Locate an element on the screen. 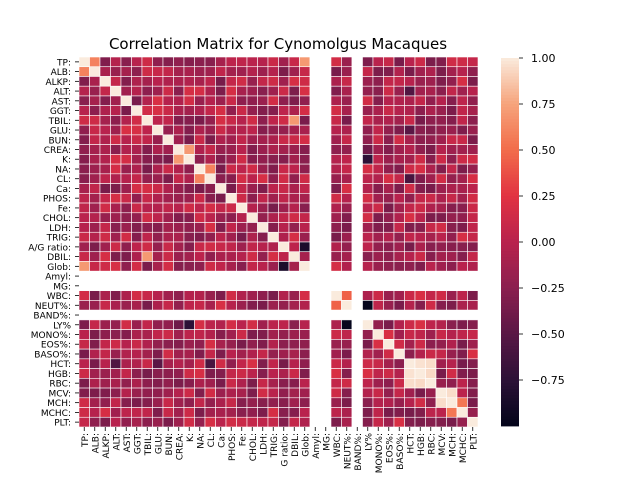 The width and height of the screenshot is (640, 480). y-tick-label: BUN: is located at coordinates (59, 141).